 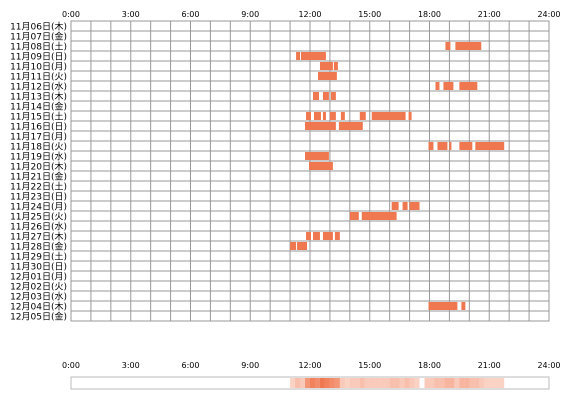 I want to click on row-label: 12月02日(火), so click(x=38, y=287).